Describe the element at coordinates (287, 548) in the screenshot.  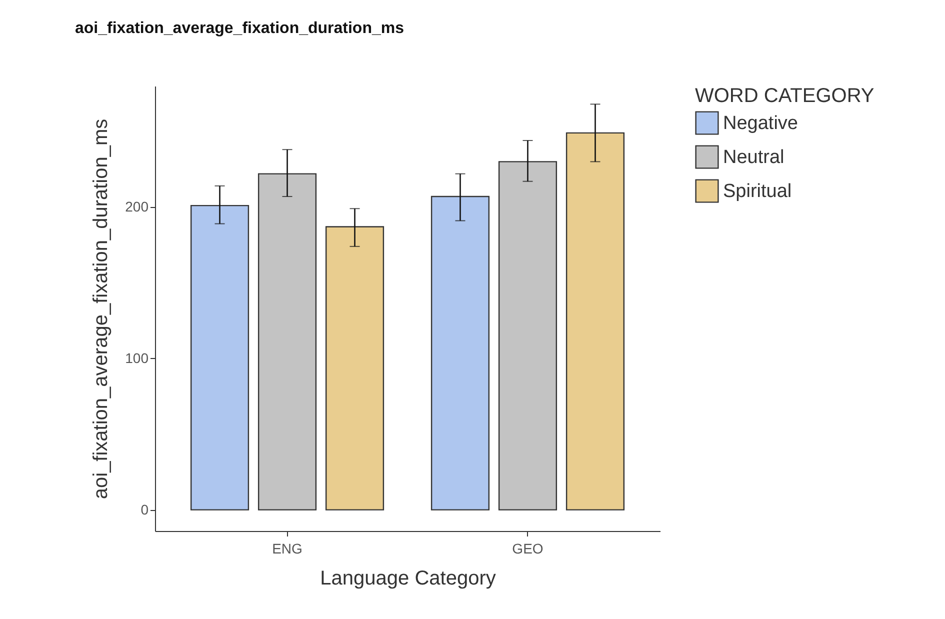
I see `x-tick-label: ENG` at that location.